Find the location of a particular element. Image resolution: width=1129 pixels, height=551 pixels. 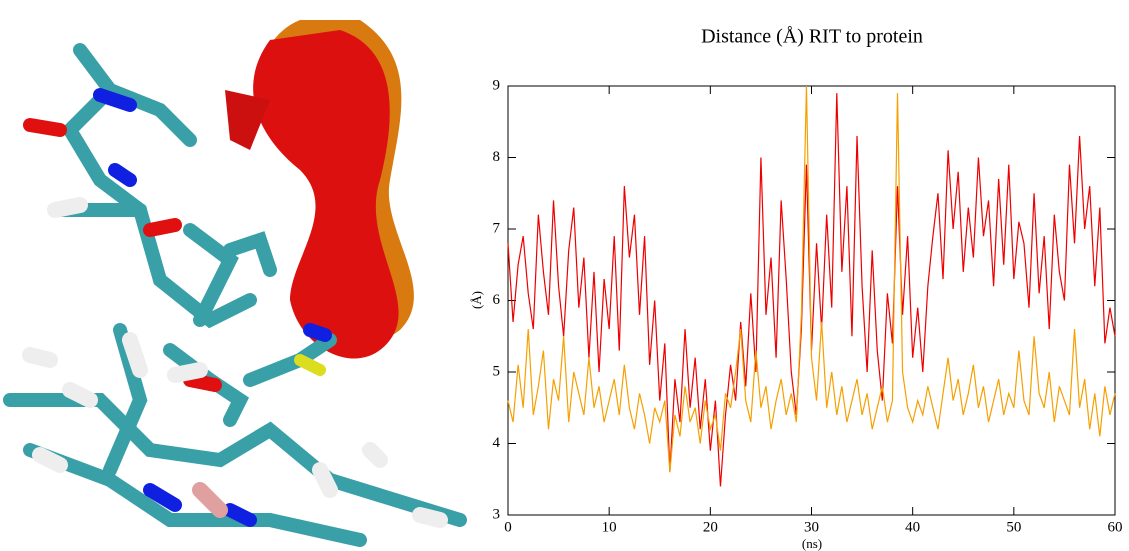

x-tick-label: 50 is located at coordinates (1013, 527).